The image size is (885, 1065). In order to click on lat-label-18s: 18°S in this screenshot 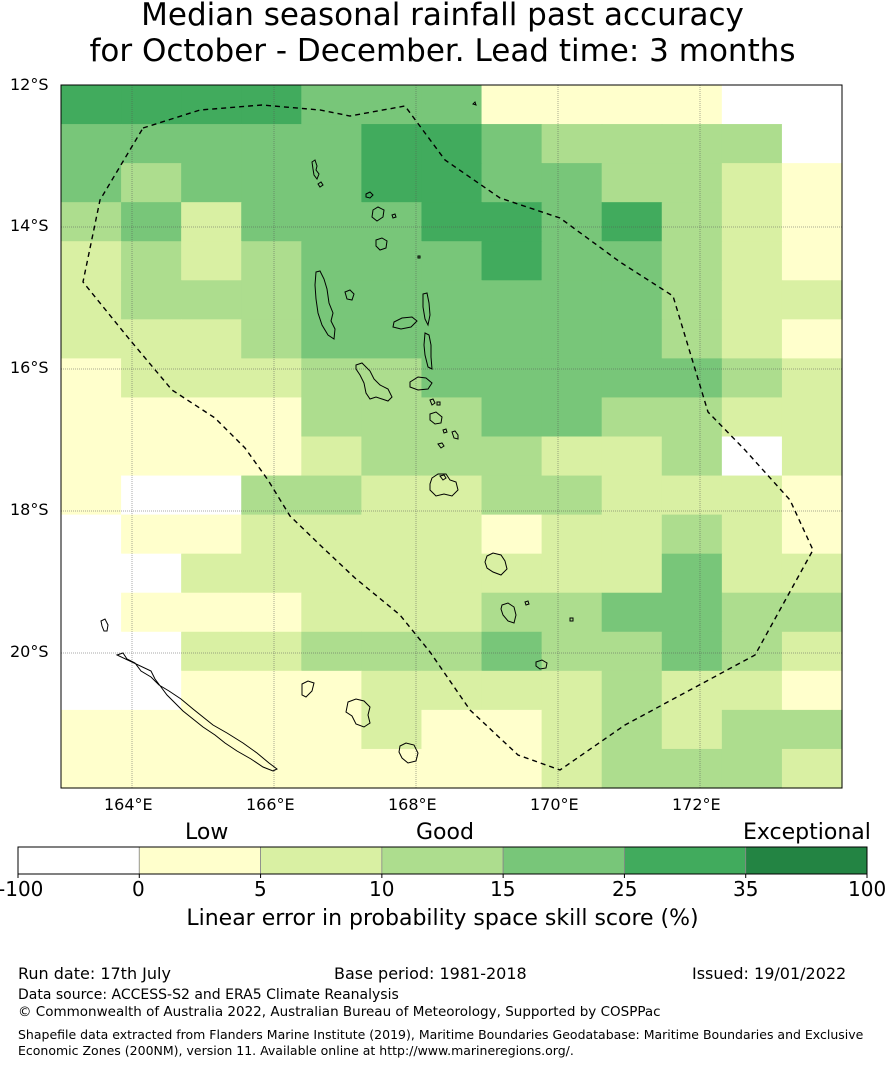, I will do `click(29, 509)`.